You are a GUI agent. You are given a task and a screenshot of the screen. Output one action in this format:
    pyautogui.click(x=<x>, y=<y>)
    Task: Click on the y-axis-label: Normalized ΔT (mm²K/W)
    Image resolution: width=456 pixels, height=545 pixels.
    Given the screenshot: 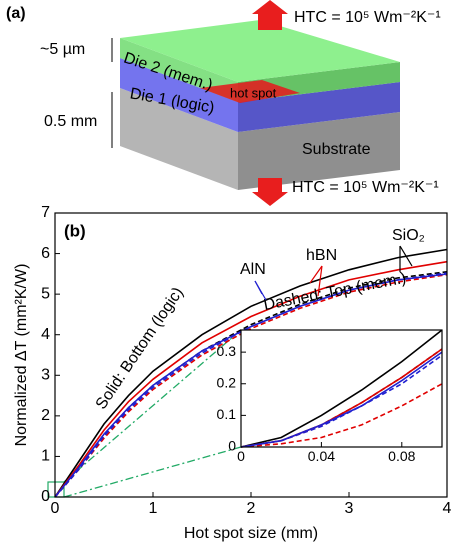 What is the action you would take?
    pyautogui.click(x=21, y=355)
    